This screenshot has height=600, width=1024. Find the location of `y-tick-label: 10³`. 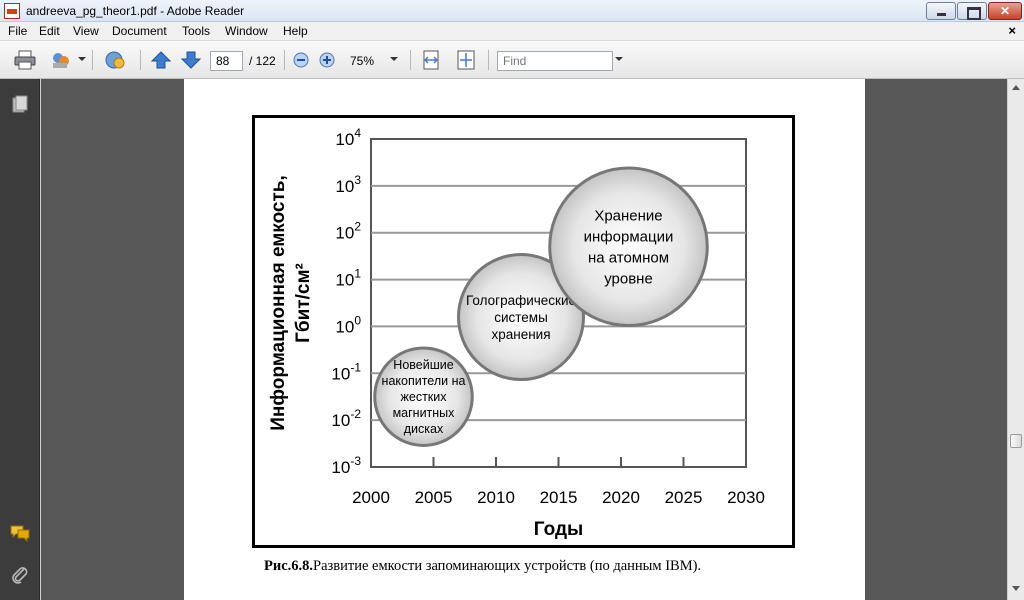

y-tick-label: 10³ is located at coordinates (348, 184).